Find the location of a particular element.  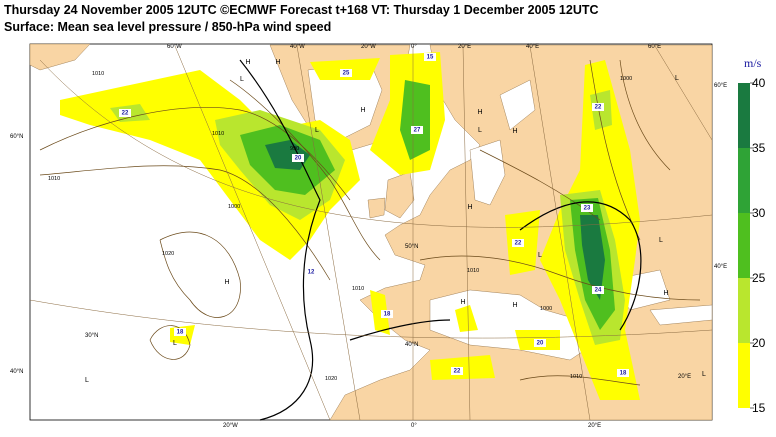

wind-label: 25 is located at coordinates (346, 74).